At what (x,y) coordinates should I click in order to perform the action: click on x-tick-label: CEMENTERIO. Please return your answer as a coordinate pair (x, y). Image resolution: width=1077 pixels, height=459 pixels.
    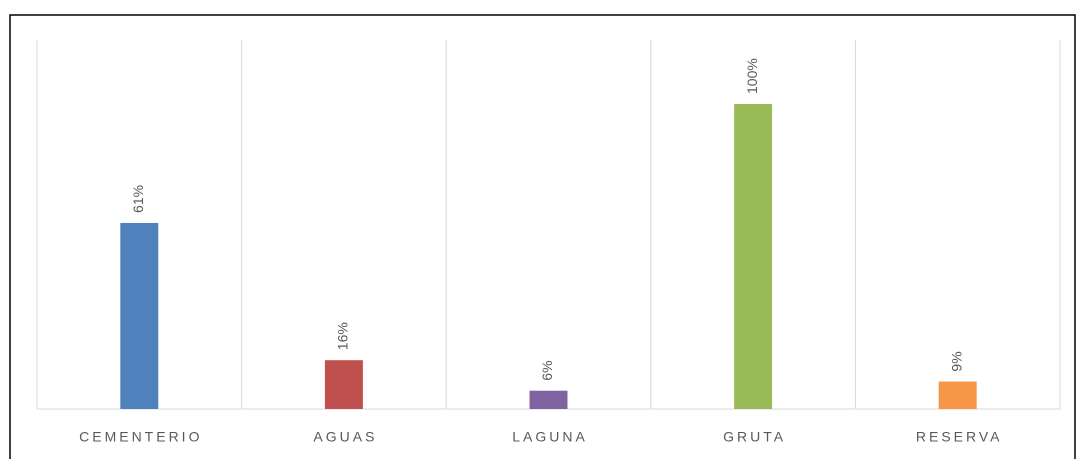
    Looking at the image, I should click on (140, 437).